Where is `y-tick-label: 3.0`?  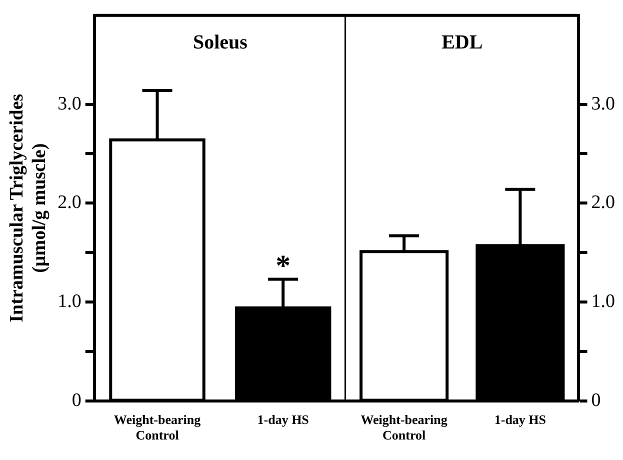 y-tick-label: 3.0 is located at coordinates (70, 103).